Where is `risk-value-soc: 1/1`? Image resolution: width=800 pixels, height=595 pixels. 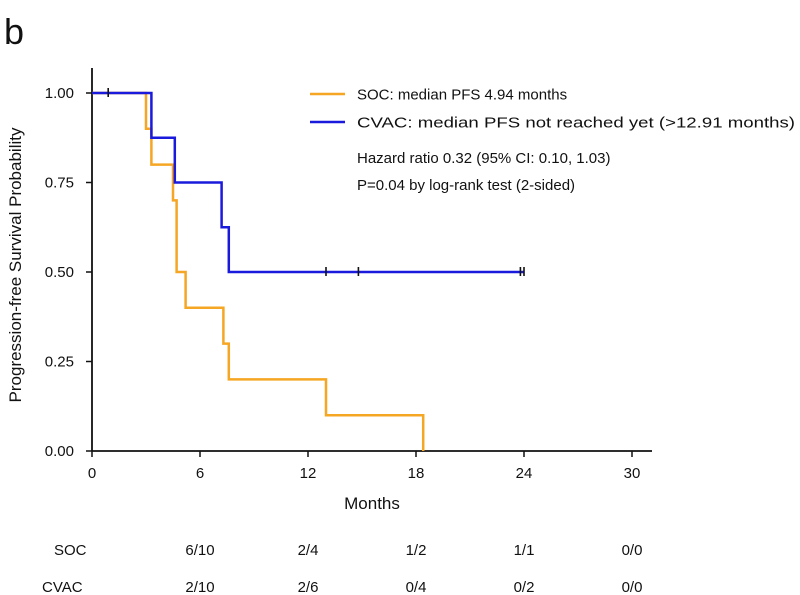 risk-value-soc: 1/1 is located at coordinates (524, 550).